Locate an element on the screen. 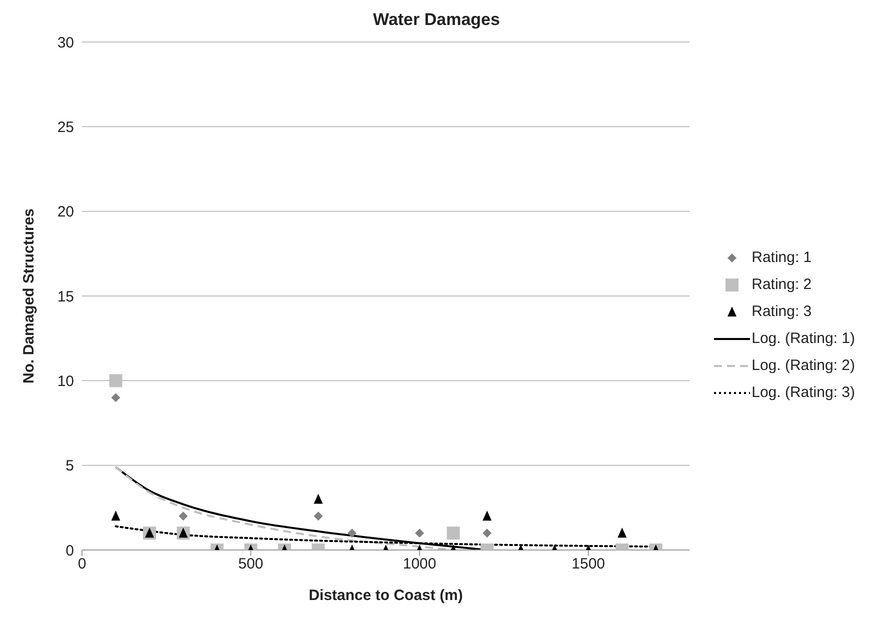  x-tick-label: 1500 is located at coordinates (589, 564).